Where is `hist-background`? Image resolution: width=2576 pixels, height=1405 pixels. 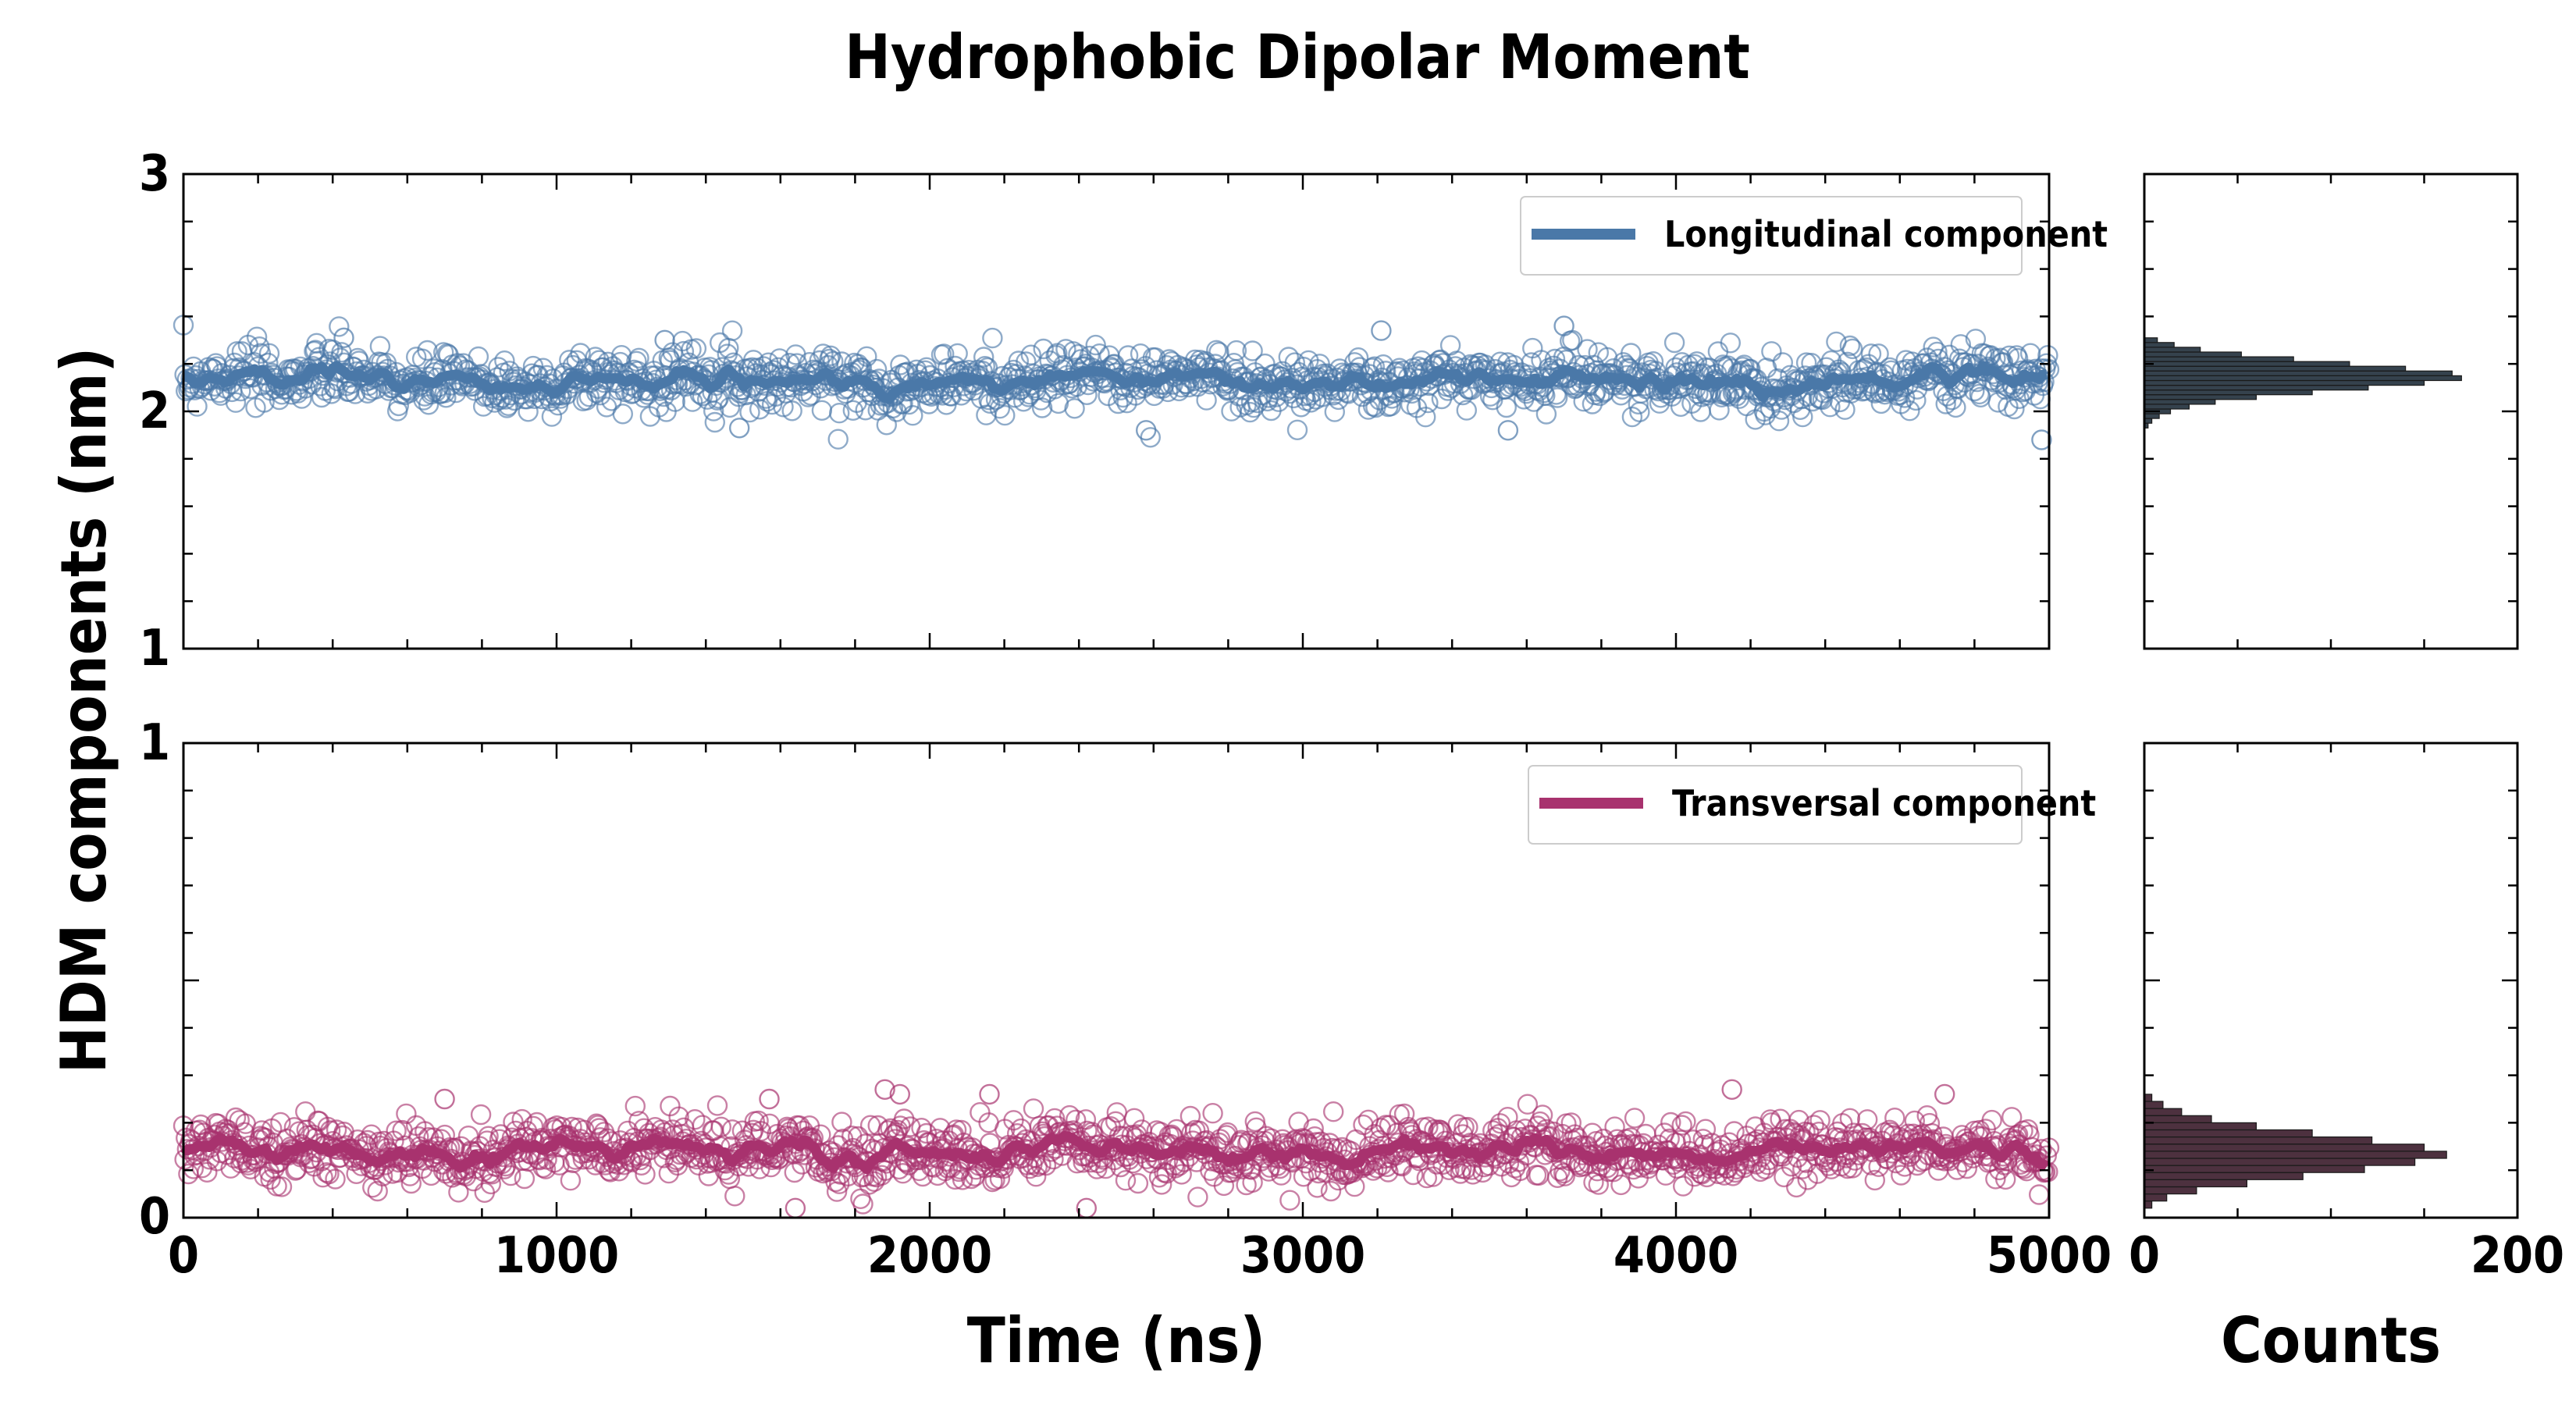
hist-background is located at coordinates (2330, 980).